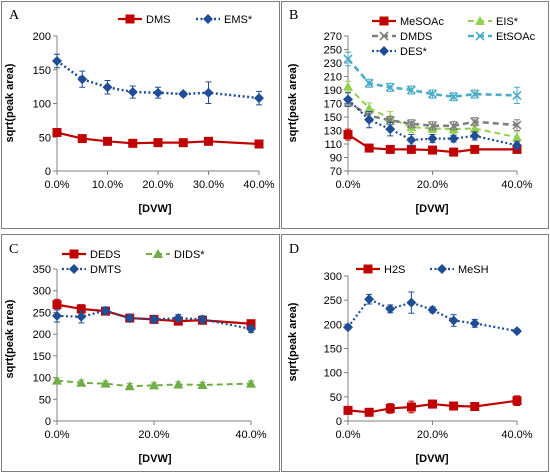 The image size is (550, 474). Describe the element at coordinates (333, 91) in the screenshot. I see `y-tick-label: 190` at that location.